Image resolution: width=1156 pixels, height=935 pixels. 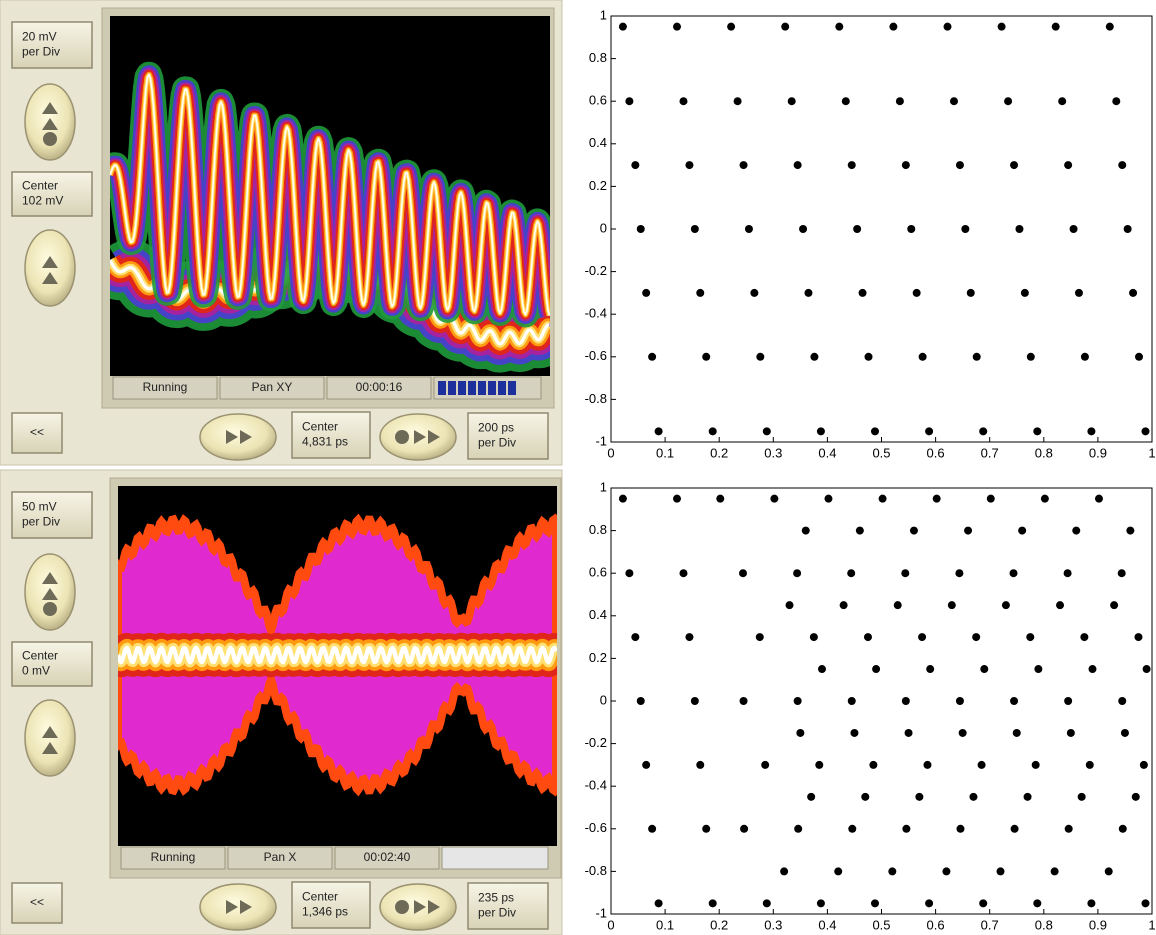 I want to click on y-tick-label: -0.2, so click(x=596, y=270).